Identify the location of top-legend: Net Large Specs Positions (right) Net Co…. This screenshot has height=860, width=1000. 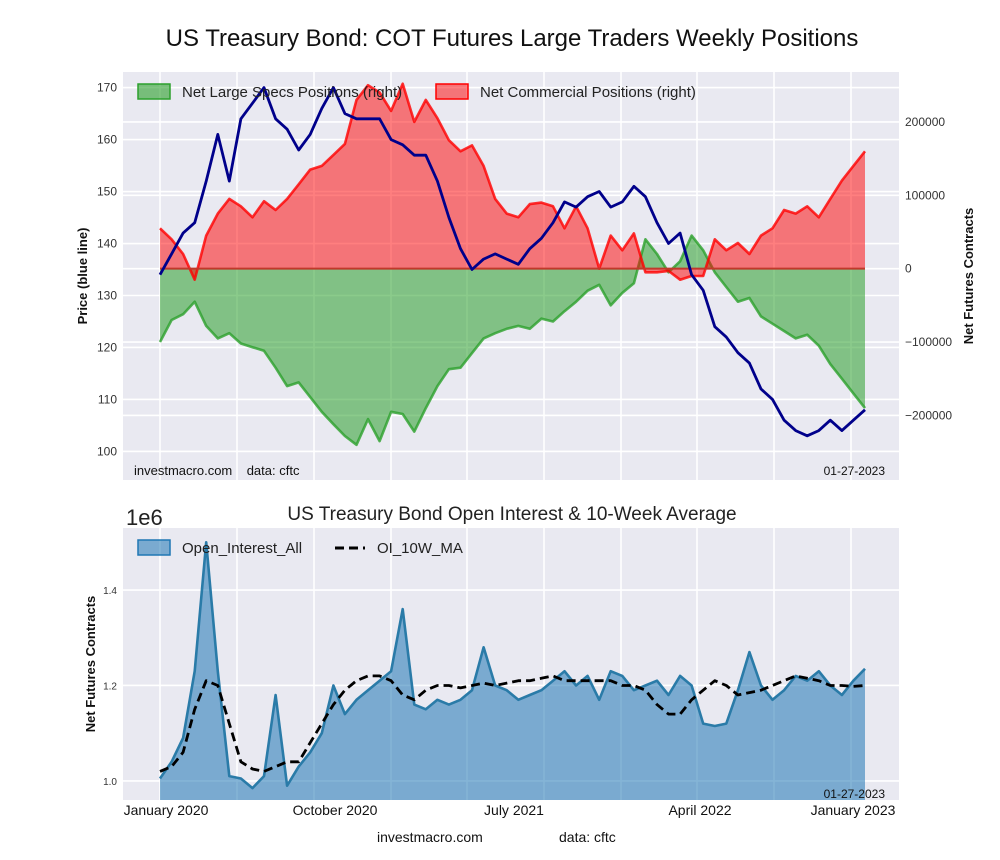
(416, 92).